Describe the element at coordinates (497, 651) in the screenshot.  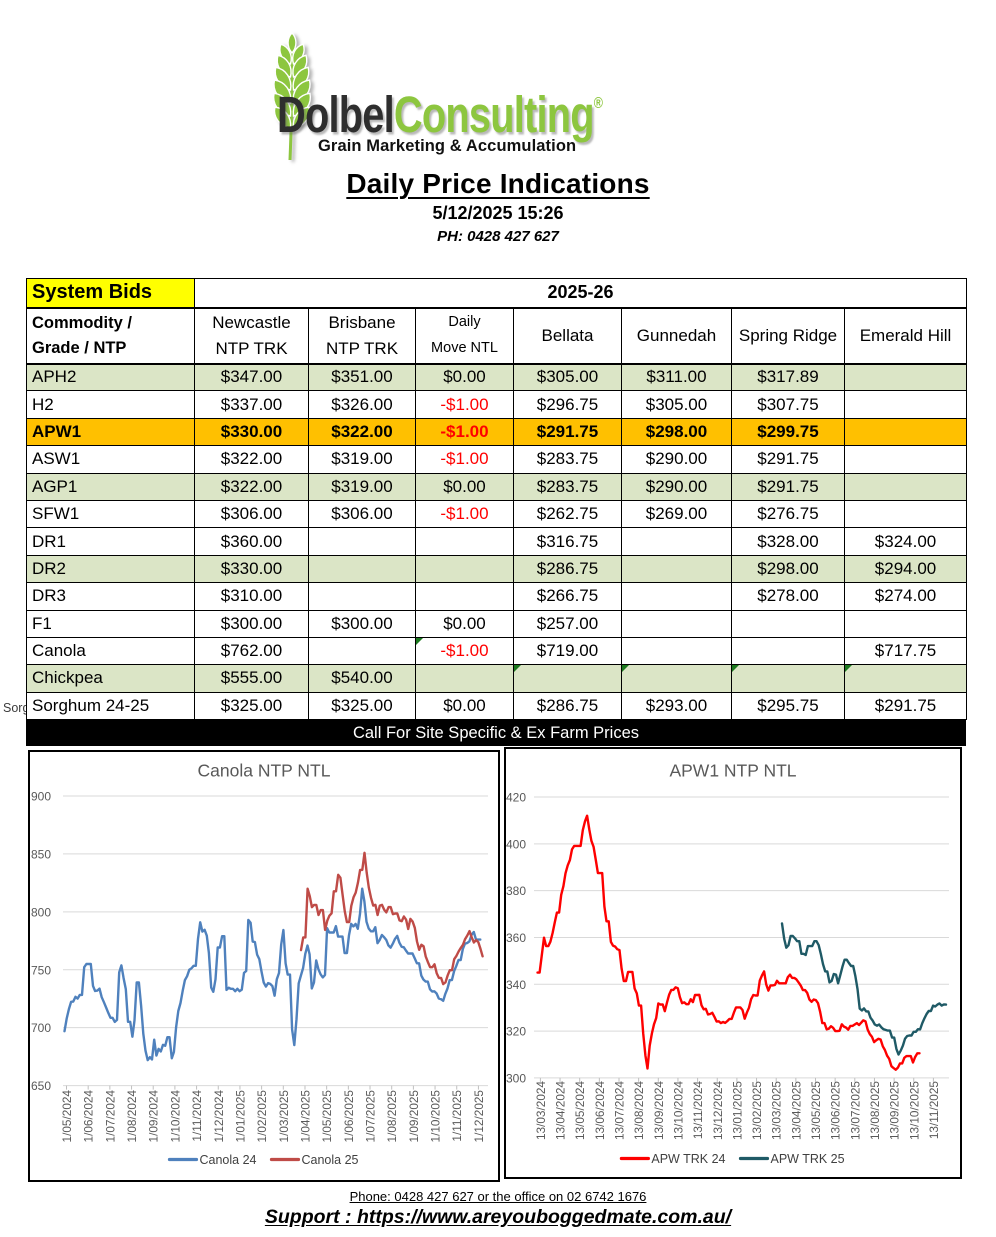
I see `table-row: Canola $762.00 -$1.00 $719.00 $717.75` at that location.